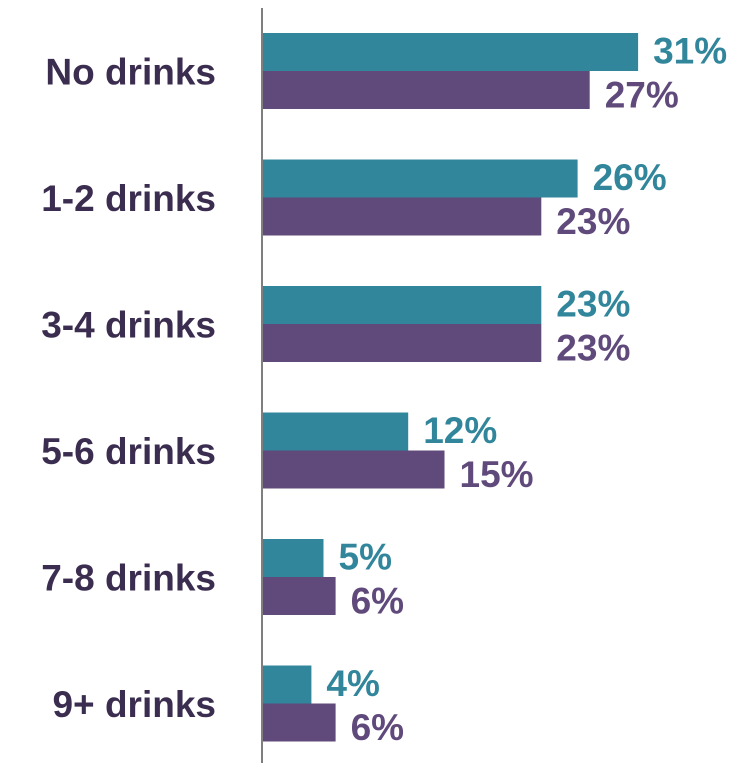 This screenshot has height=768, width=751. What do you see at coordinates (402, 305) in the screenshot?
I see `bar-3-4-drinks-s1` at bounding box center [402, 305].